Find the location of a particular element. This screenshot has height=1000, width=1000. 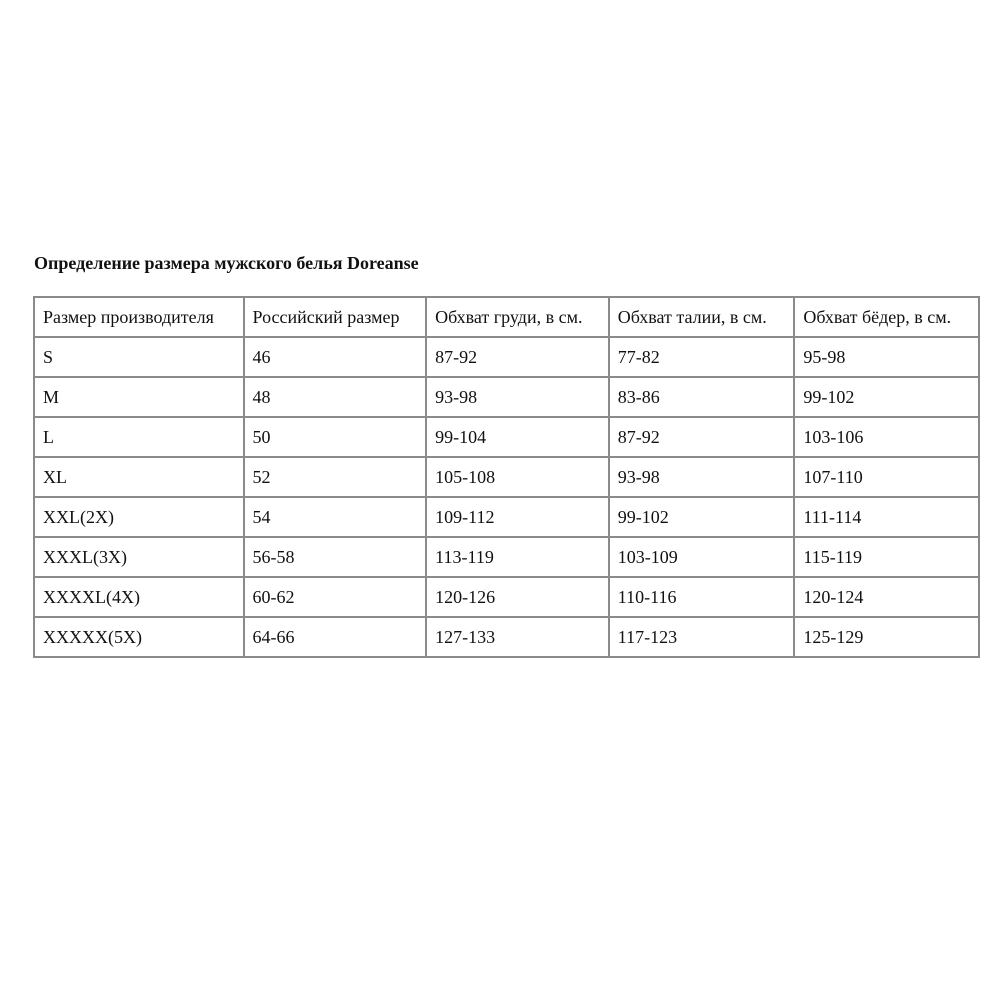

table-cell: 117-123 is located at coordinates (701, 637).